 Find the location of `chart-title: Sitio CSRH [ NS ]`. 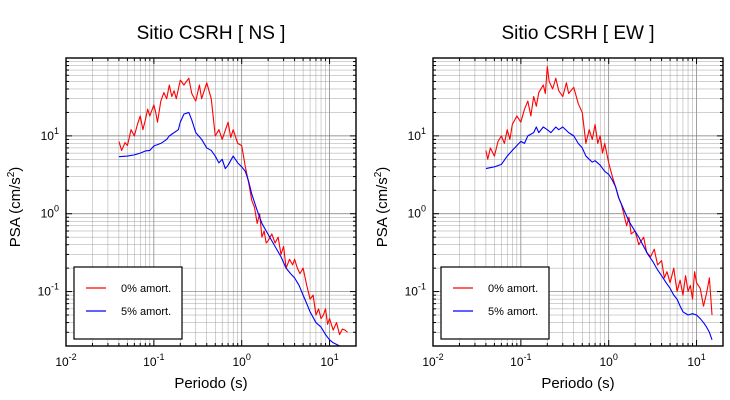

chart-title: Sitio CSRH [ NS ] is located at coordinates (211, 33).